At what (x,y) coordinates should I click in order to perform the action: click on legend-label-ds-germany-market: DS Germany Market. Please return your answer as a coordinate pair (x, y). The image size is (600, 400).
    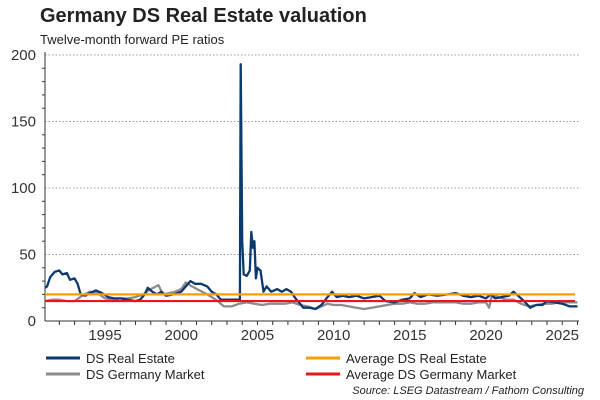
    Looking at the image, I should click on (145, 374).